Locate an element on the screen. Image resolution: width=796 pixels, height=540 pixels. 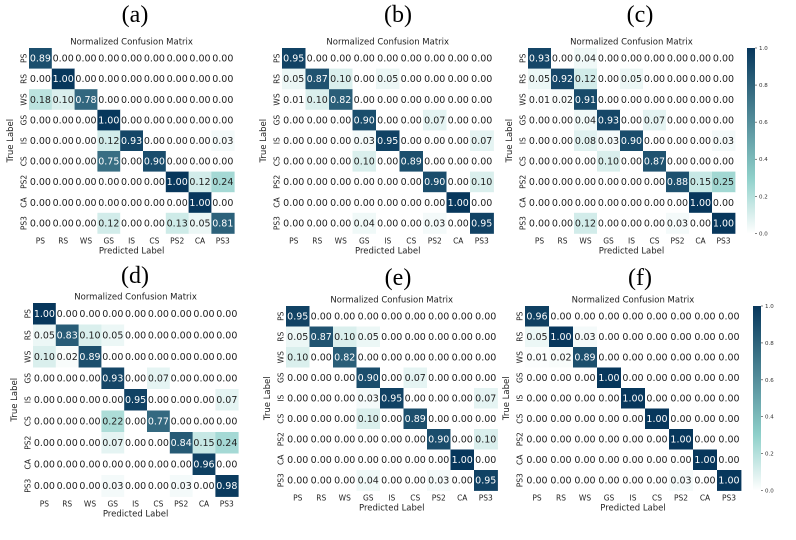
cell-value: 0.05 is located at coordinates (539, 79).